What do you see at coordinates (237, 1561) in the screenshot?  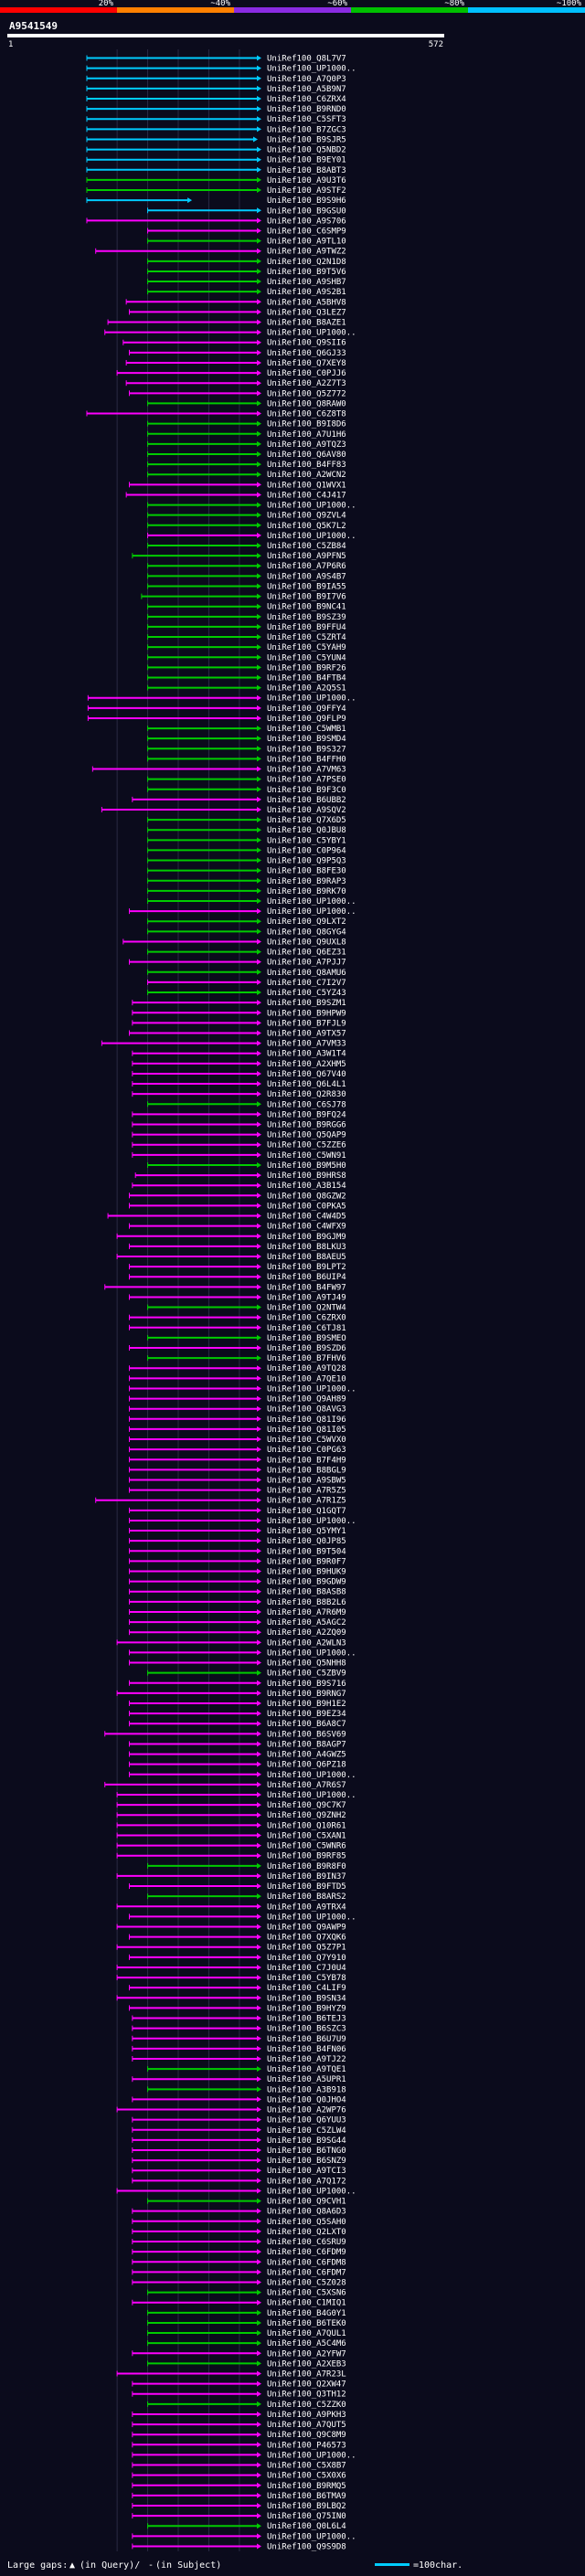 I see `hit-row: UniRef100_B9R0F7` at bounding box center [237, 1561].